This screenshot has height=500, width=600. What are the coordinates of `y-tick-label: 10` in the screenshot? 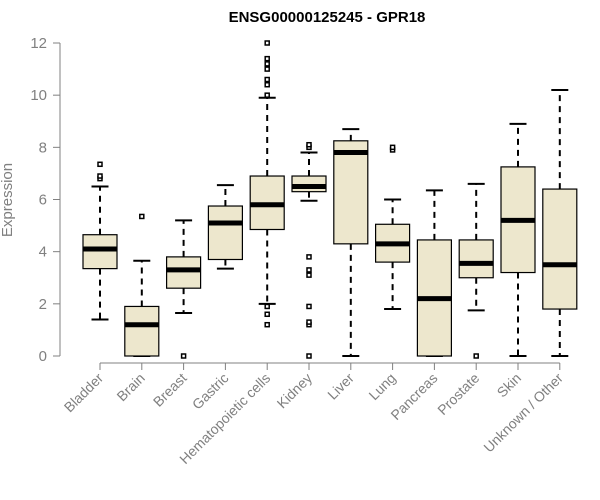 It's located at (38, 95).